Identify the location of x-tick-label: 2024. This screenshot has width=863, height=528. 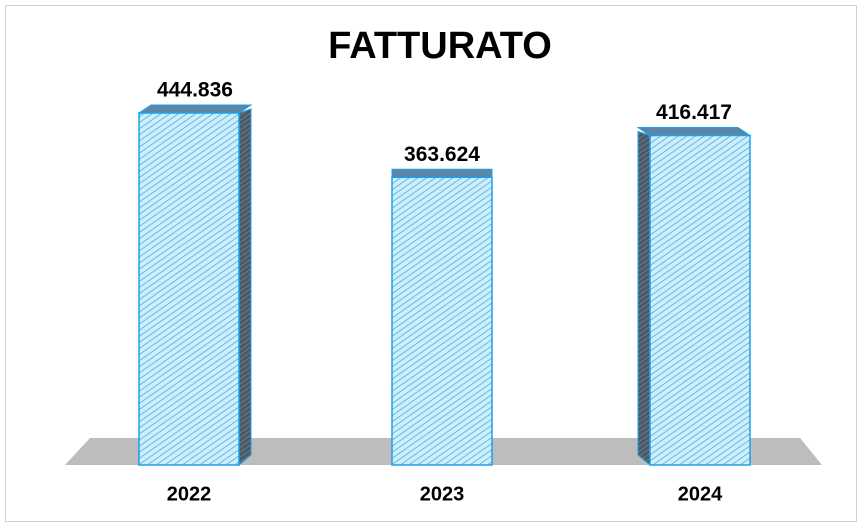
(700, 494).